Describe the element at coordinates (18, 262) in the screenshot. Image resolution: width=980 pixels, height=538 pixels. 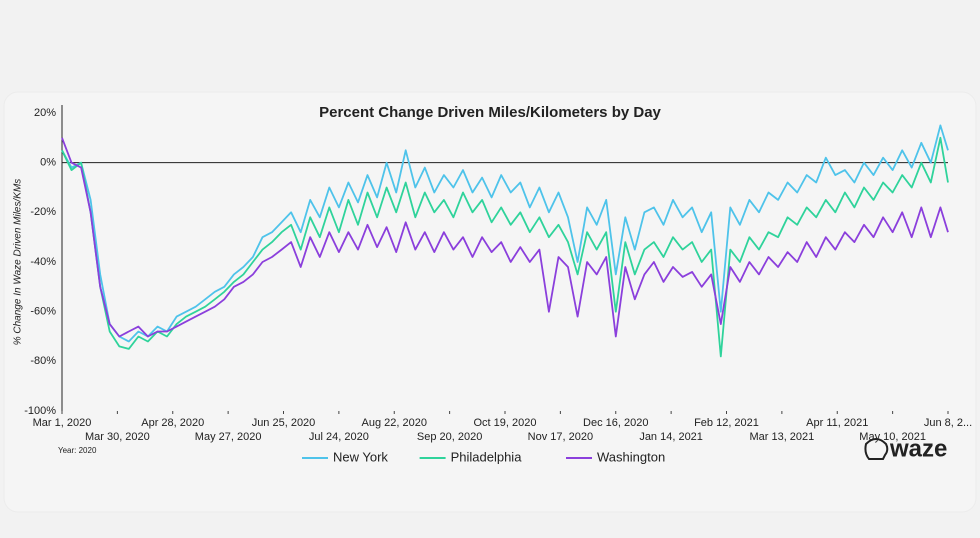
I see `y-axis-label: % Change In Waze Driven Miles/KMs` at that location.